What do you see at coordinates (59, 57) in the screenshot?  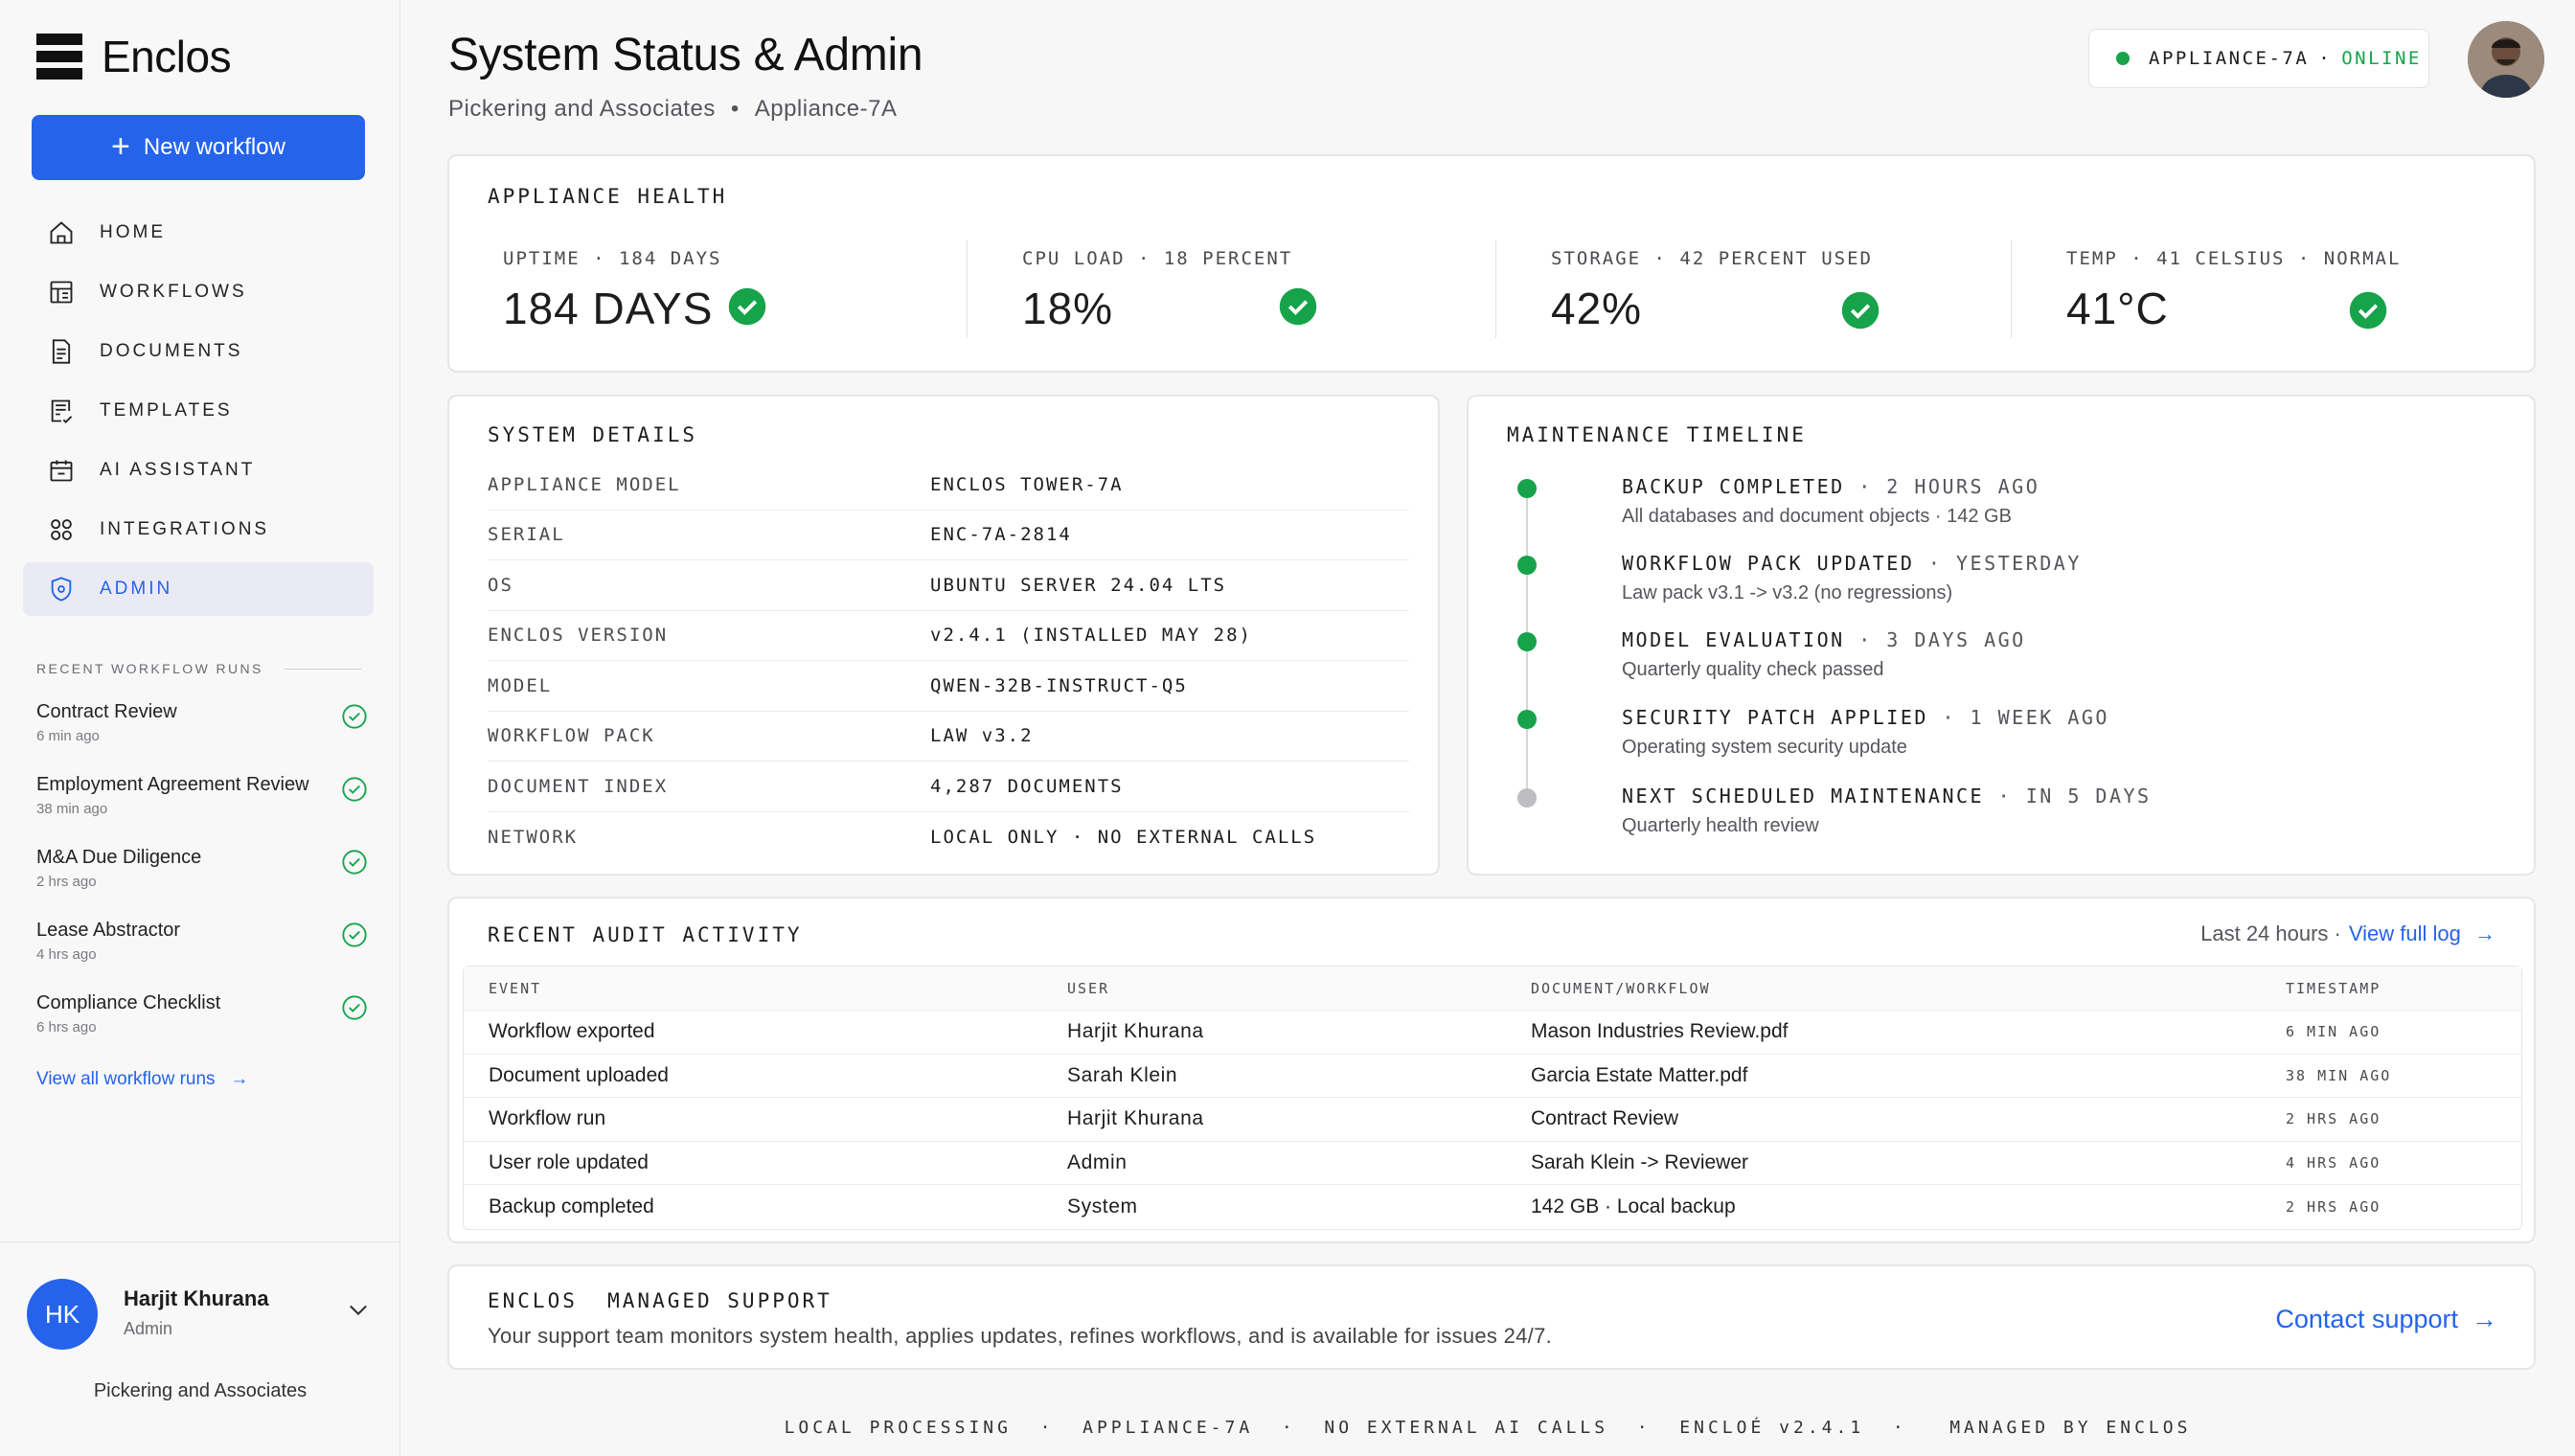 I see `enclos-logo-icon` at bounding box center [59, 57].